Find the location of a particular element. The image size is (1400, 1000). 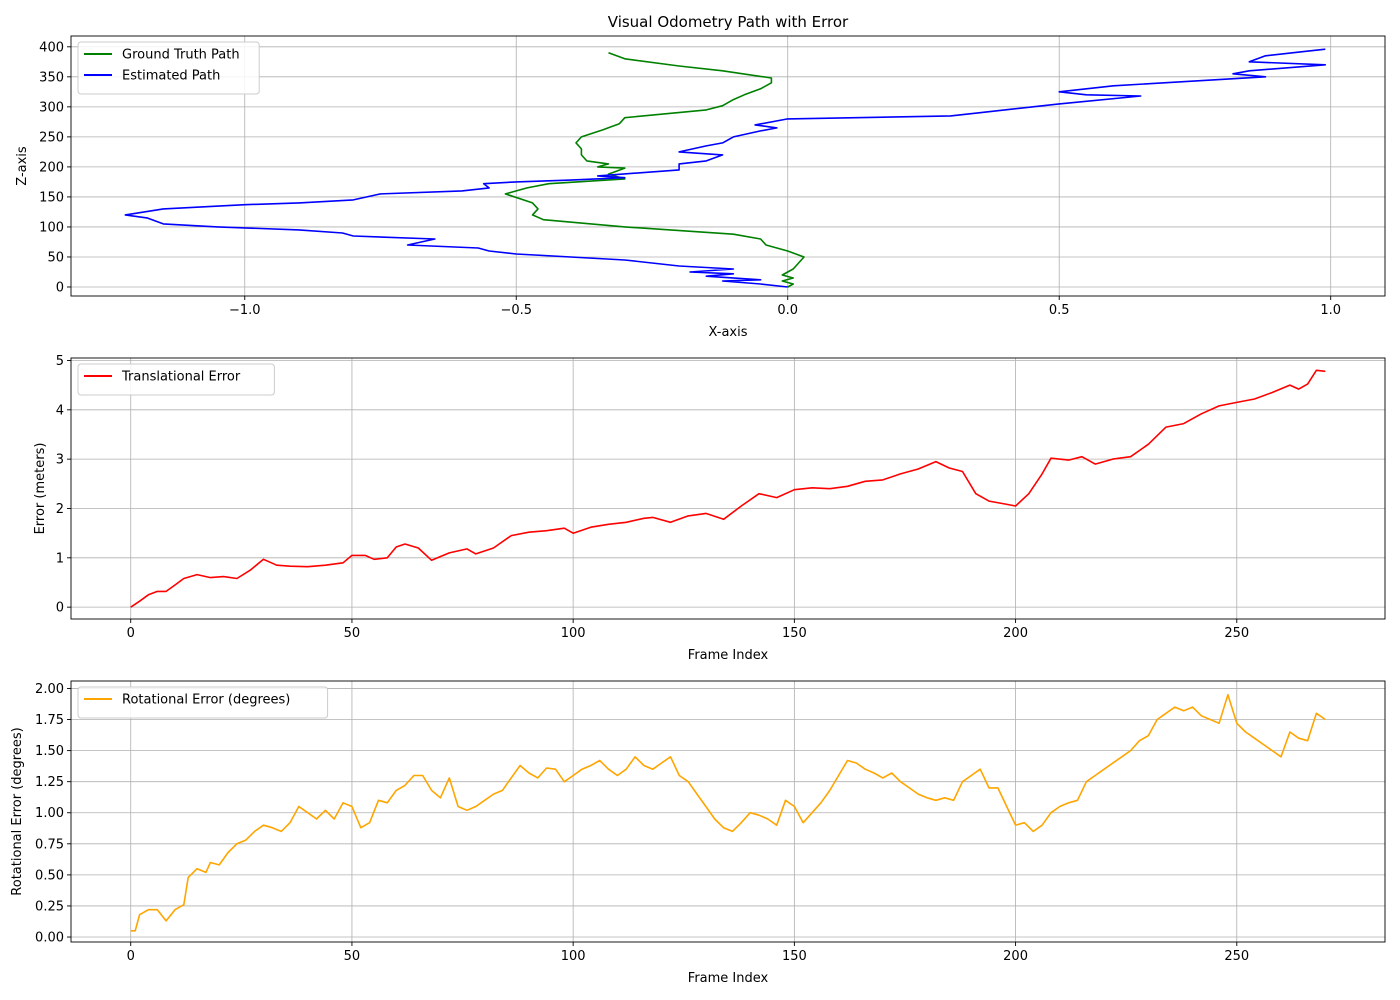

legend-label: Rotational Error (degrees) is located at coordinates (206, 700).